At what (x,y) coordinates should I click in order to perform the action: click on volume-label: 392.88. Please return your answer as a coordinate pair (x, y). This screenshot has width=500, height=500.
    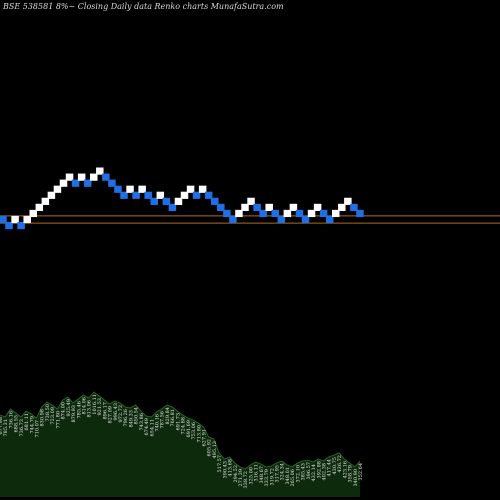
    Looking at the image, I should click on (319, 470).